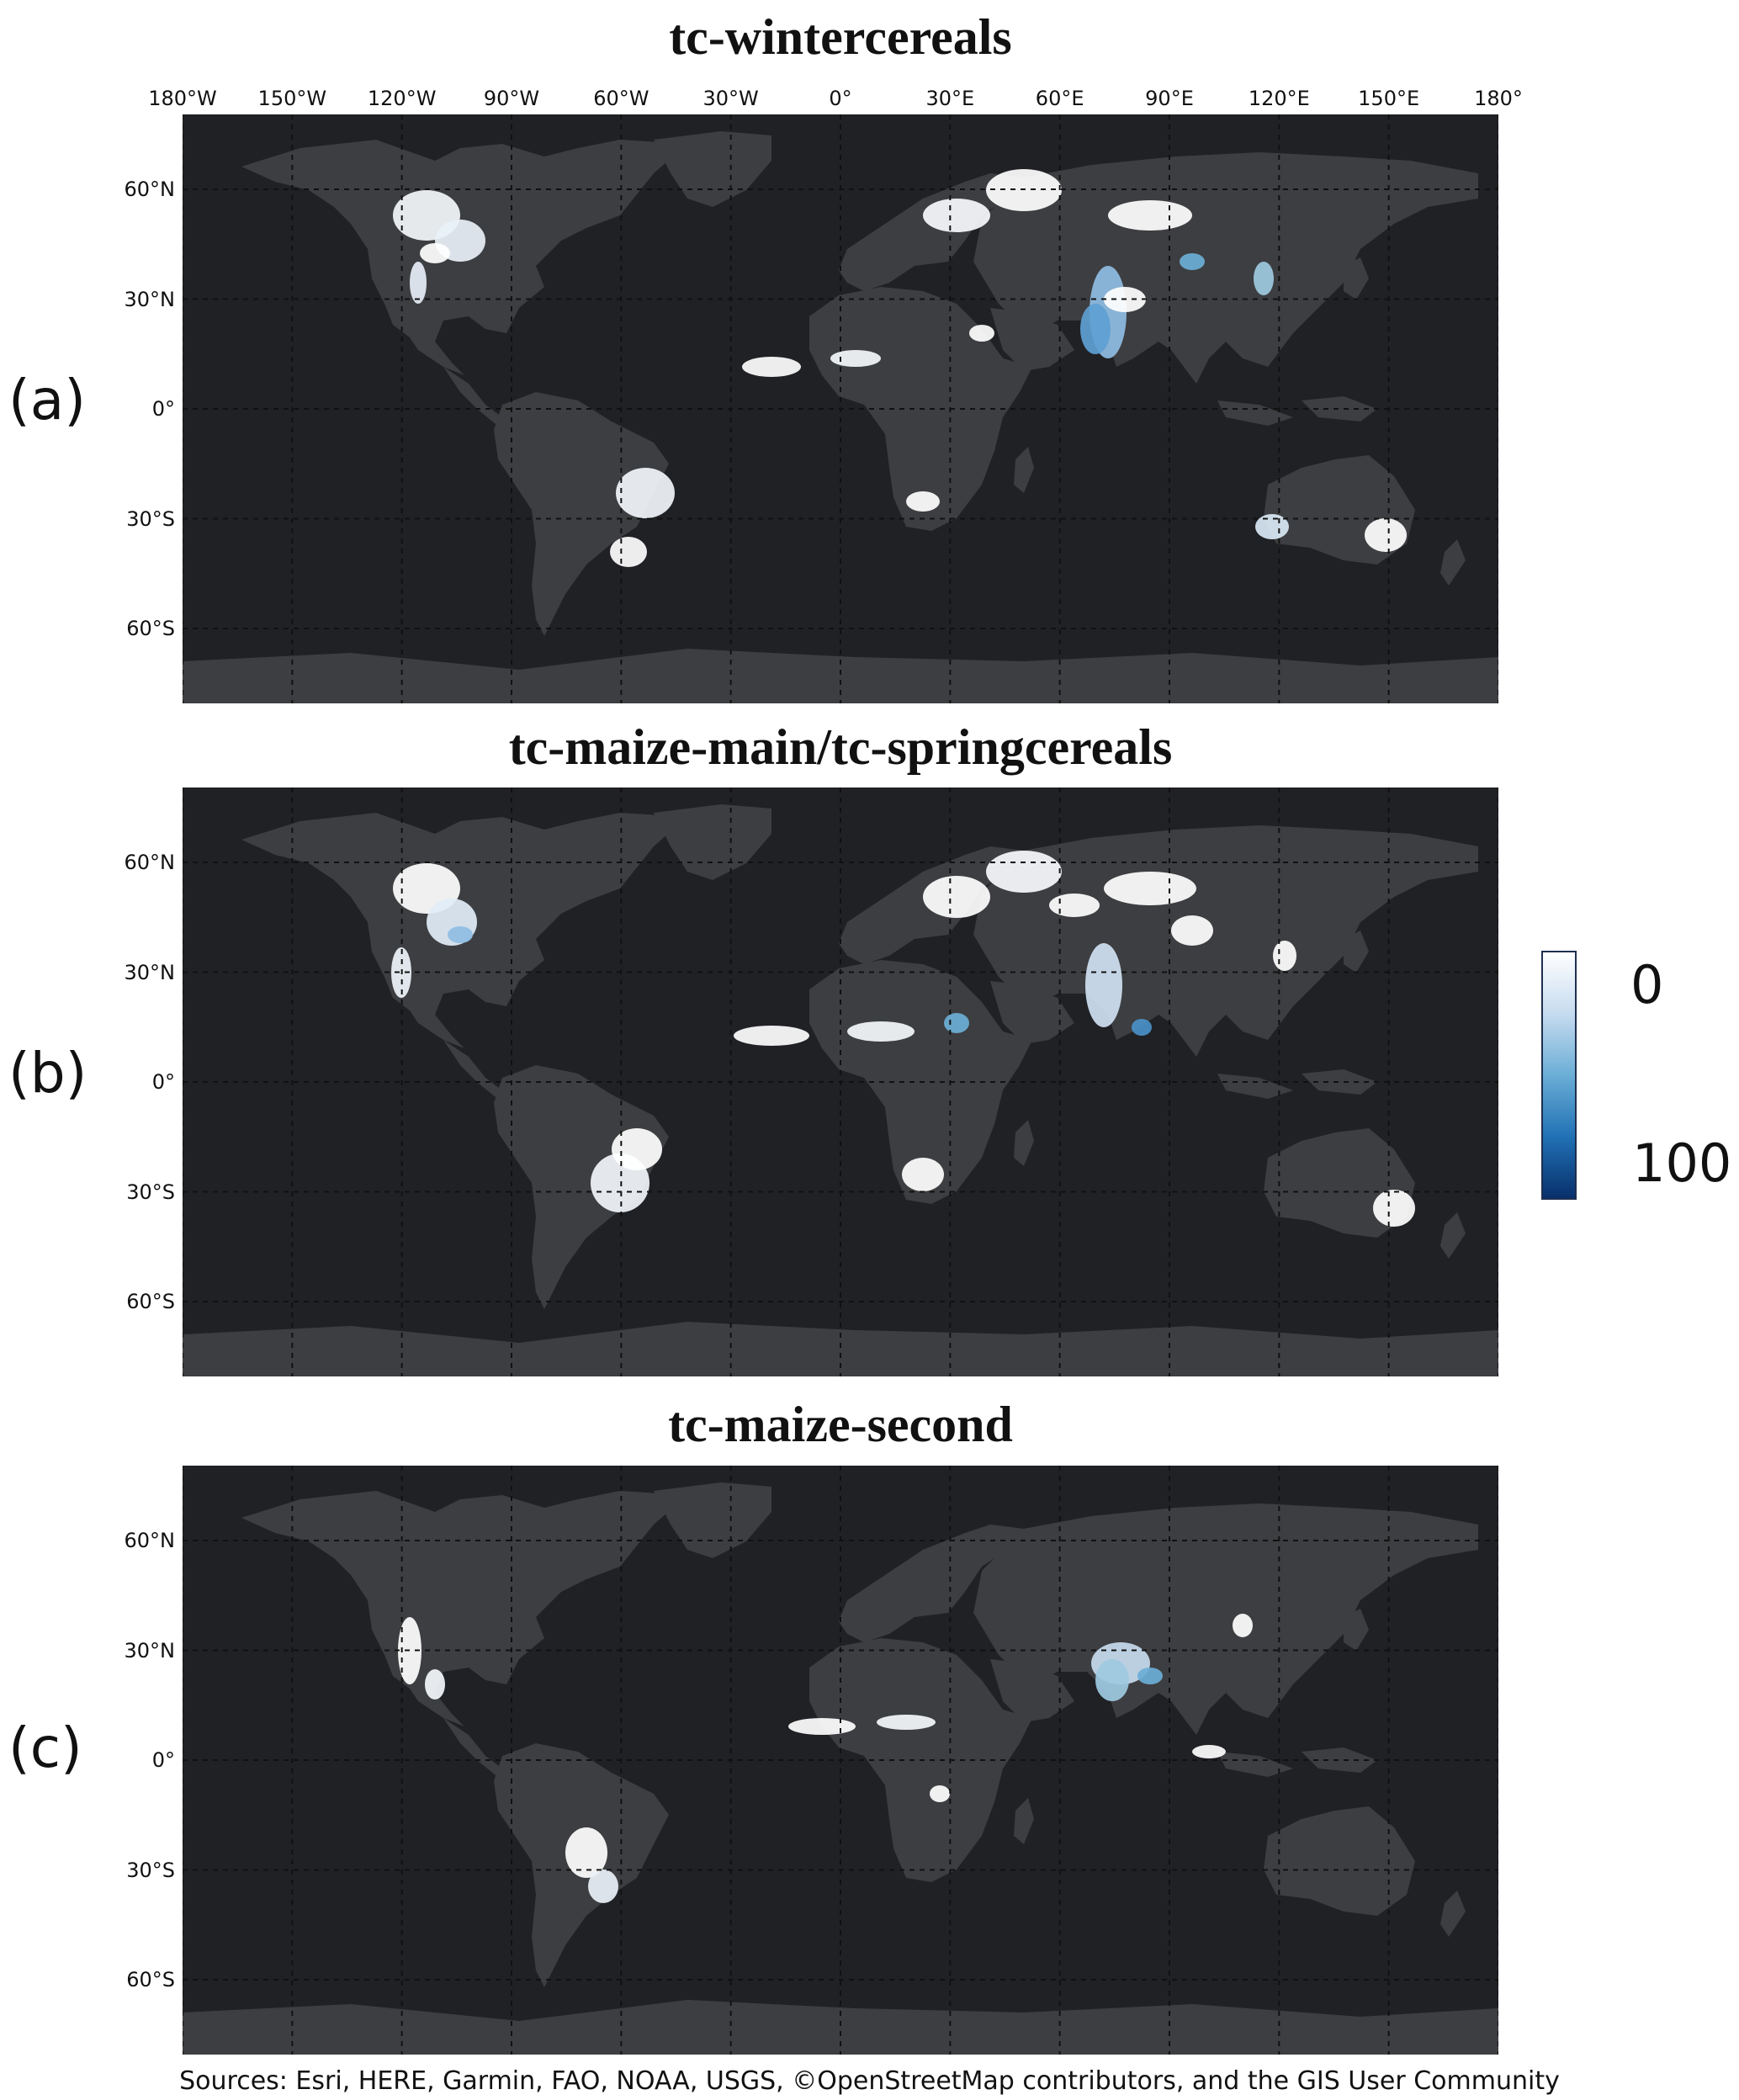 Image resolution: width=1739 pixels, height=2100 pixels. What do you see at coordinates (621, 99) in the screenshot?
I see `longitude-tick-label: 60°W` at bounding box center [621, 99].